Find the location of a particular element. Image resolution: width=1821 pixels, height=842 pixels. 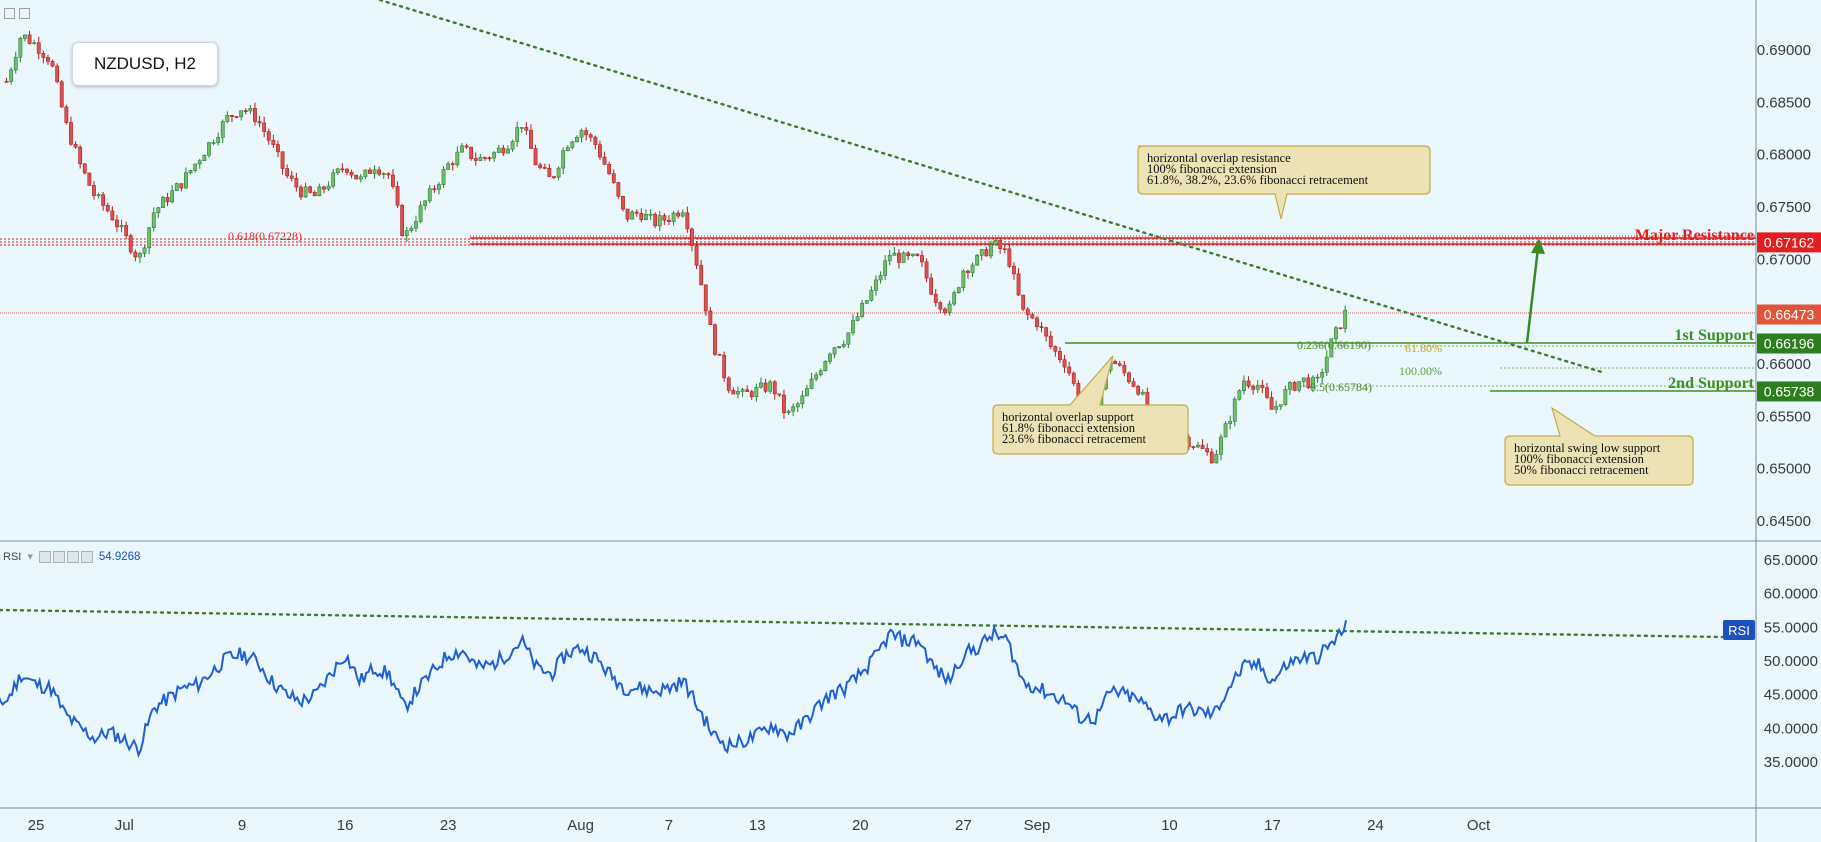

rsi-tick-label: 40.0000 is located at coordinates (1791, 728).